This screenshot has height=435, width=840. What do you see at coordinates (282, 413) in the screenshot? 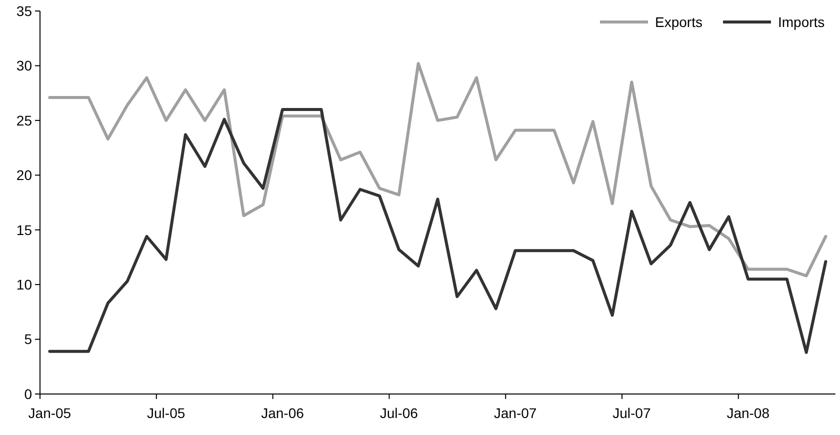
I see `x-tick-label: Jan-06` at bounding box center [282, 413].